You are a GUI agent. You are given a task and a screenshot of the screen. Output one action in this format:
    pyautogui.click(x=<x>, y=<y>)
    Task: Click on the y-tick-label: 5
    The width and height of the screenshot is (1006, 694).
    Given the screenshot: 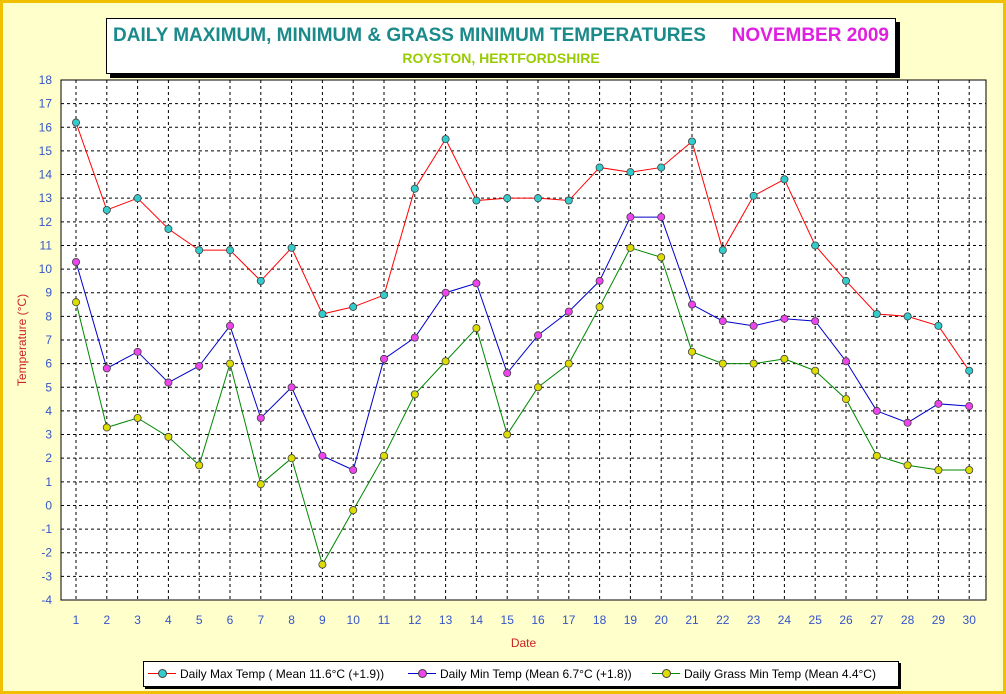 What is the action you would take?
    pyautogui.click(x=48, y=387)
    